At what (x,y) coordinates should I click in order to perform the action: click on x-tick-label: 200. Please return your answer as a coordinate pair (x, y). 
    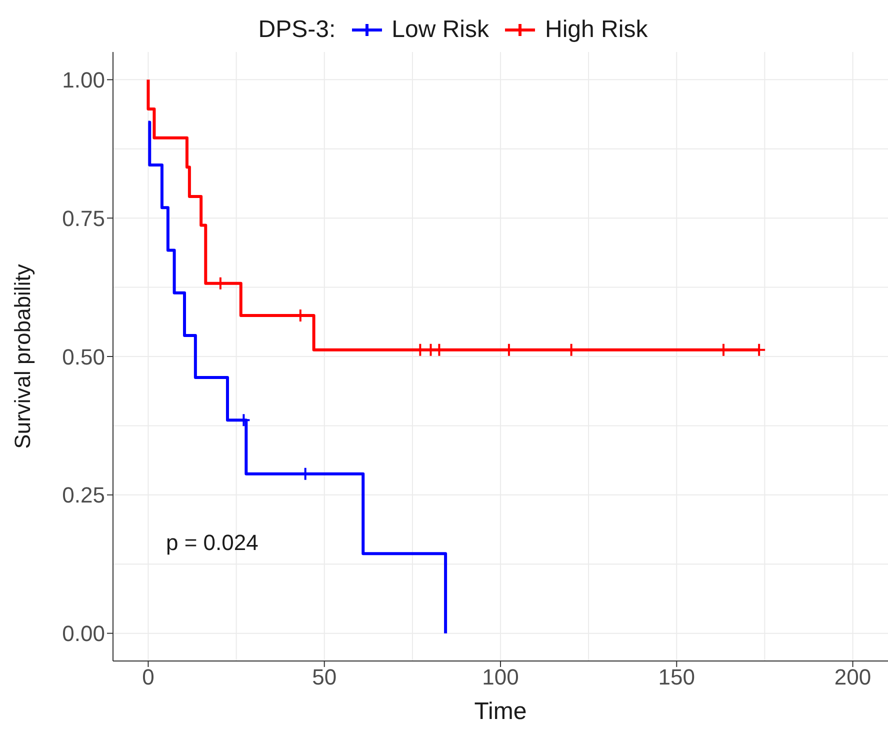
    Looking at the image, I should click on (853, 677).